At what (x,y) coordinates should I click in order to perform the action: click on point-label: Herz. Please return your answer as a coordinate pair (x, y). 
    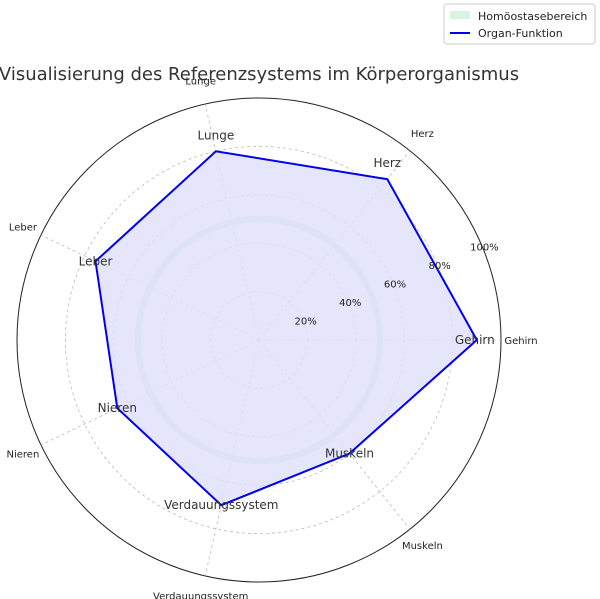
    Looking at the image, I should click on (387, 163).